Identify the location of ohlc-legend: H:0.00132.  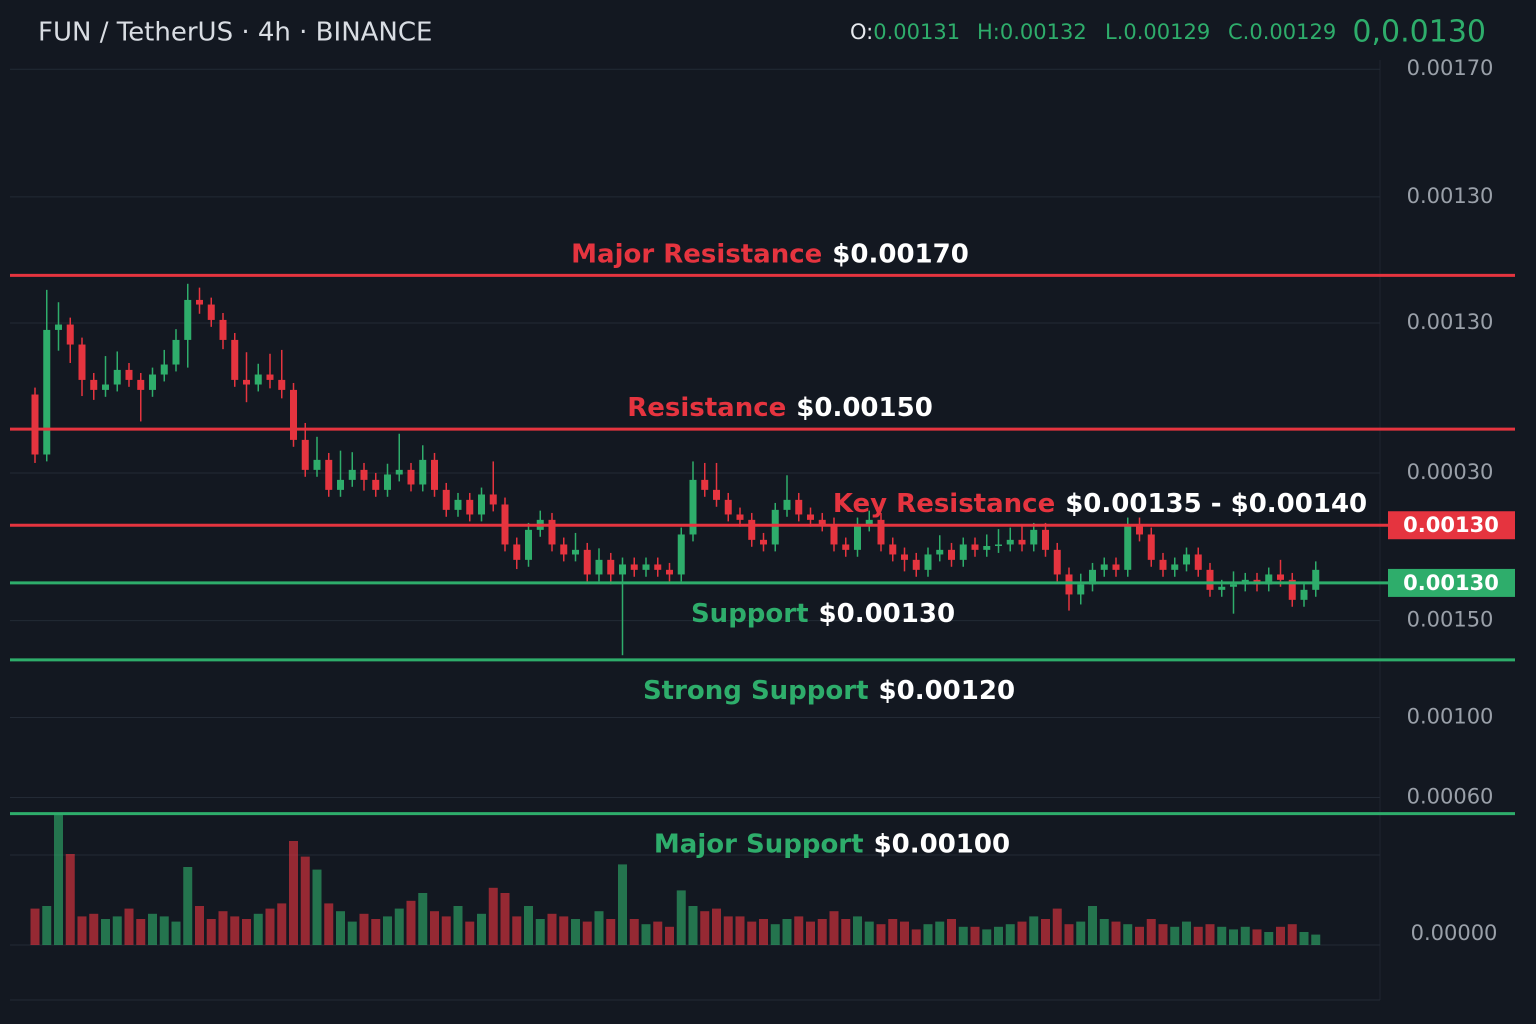
(1032, 32).